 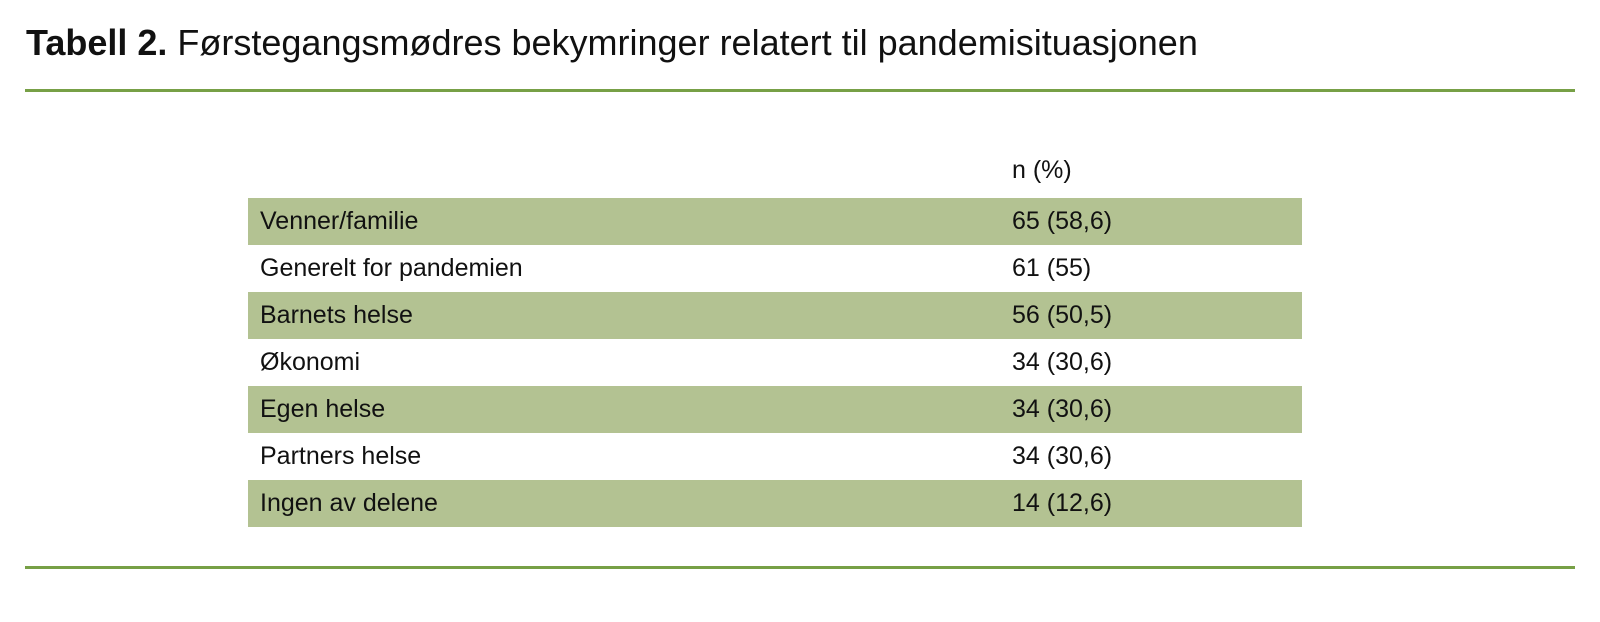 What do you see at coordinates (310, 362) in the screenshot?
I see `row-label: Økonomi` at bounding box center [310, 362].